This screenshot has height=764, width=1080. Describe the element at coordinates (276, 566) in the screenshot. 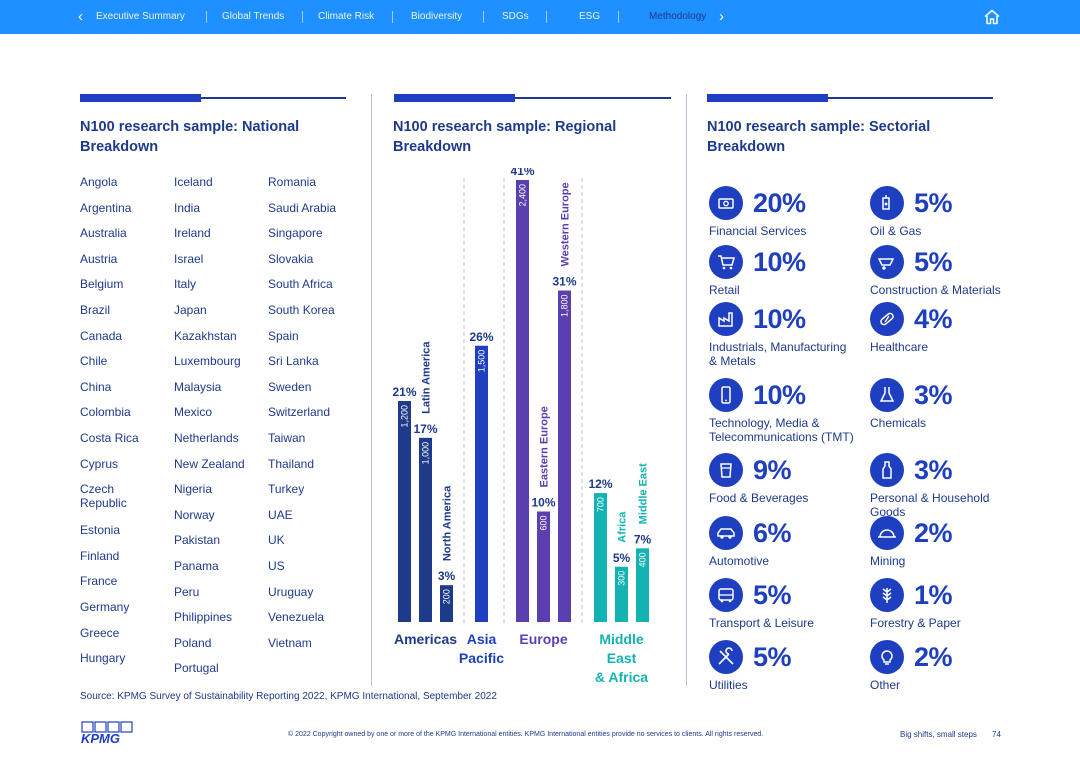

I see `country-item: US` at that location.